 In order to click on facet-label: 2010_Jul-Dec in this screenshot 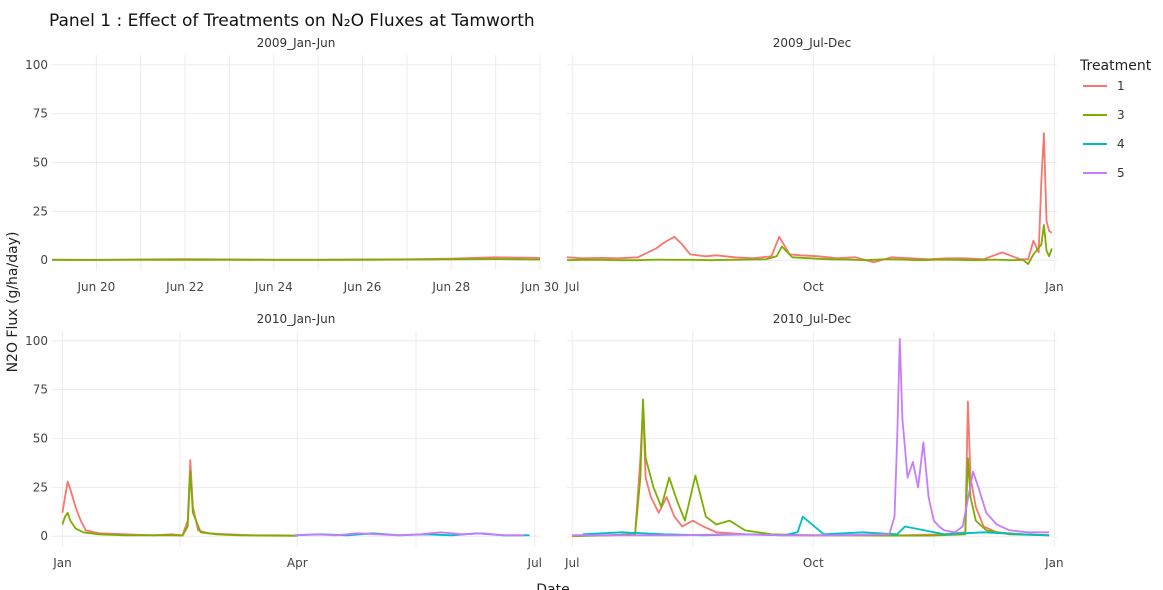, I will do `click(812, 319)`.